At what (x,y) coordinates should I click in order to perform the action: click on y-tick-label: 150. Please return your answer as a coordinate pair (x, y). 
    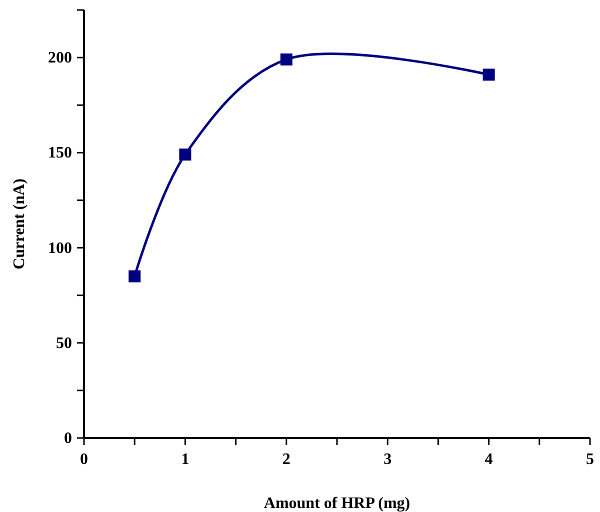
    Looking at the image, I should click on (60, 153).